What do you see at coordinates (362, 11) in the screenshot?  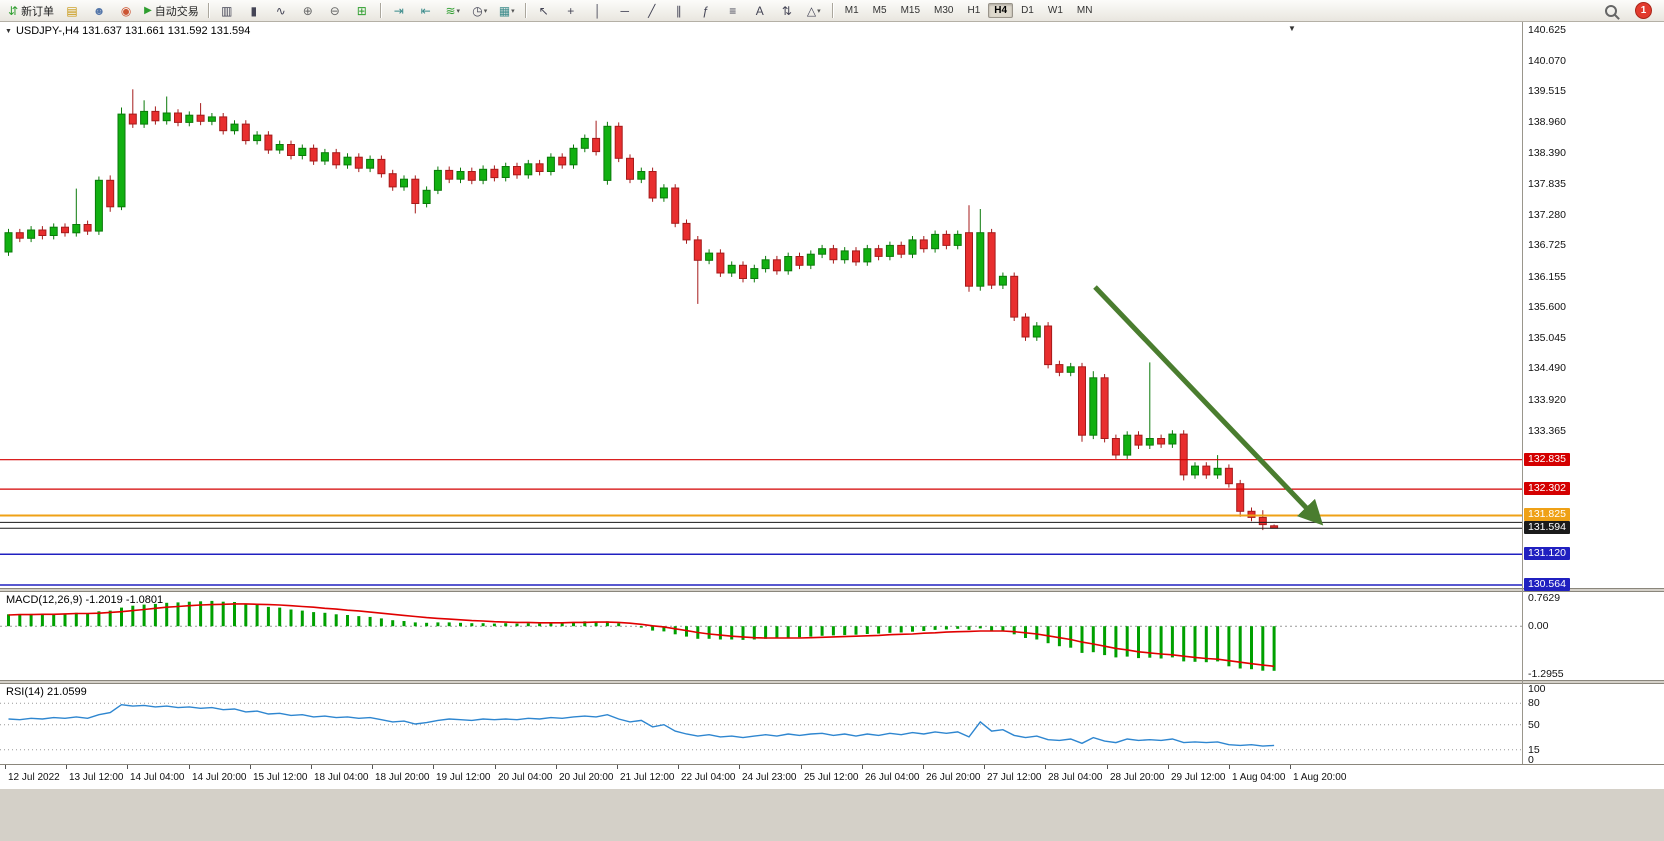 I see `tile-windows-button: ⊞` at bounding box center [362, 11].